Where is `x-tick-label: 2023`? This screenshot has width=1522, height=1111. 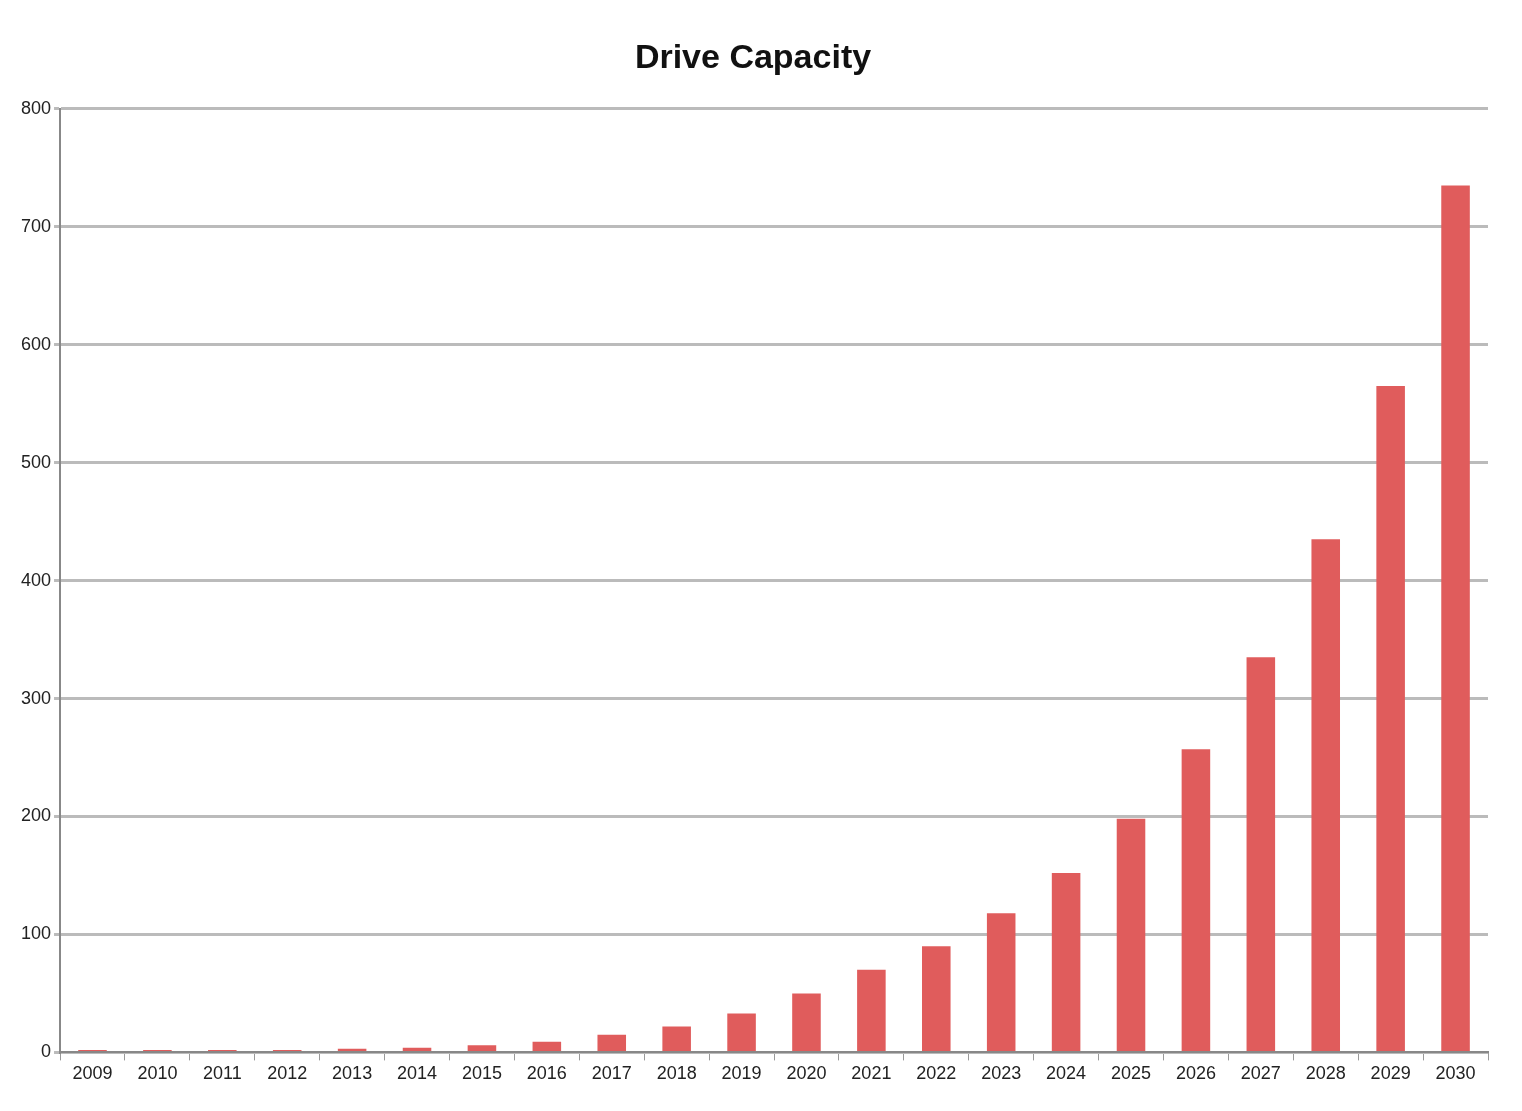
x-tick-label: 2023 is located at coordinates (1001, 1073).